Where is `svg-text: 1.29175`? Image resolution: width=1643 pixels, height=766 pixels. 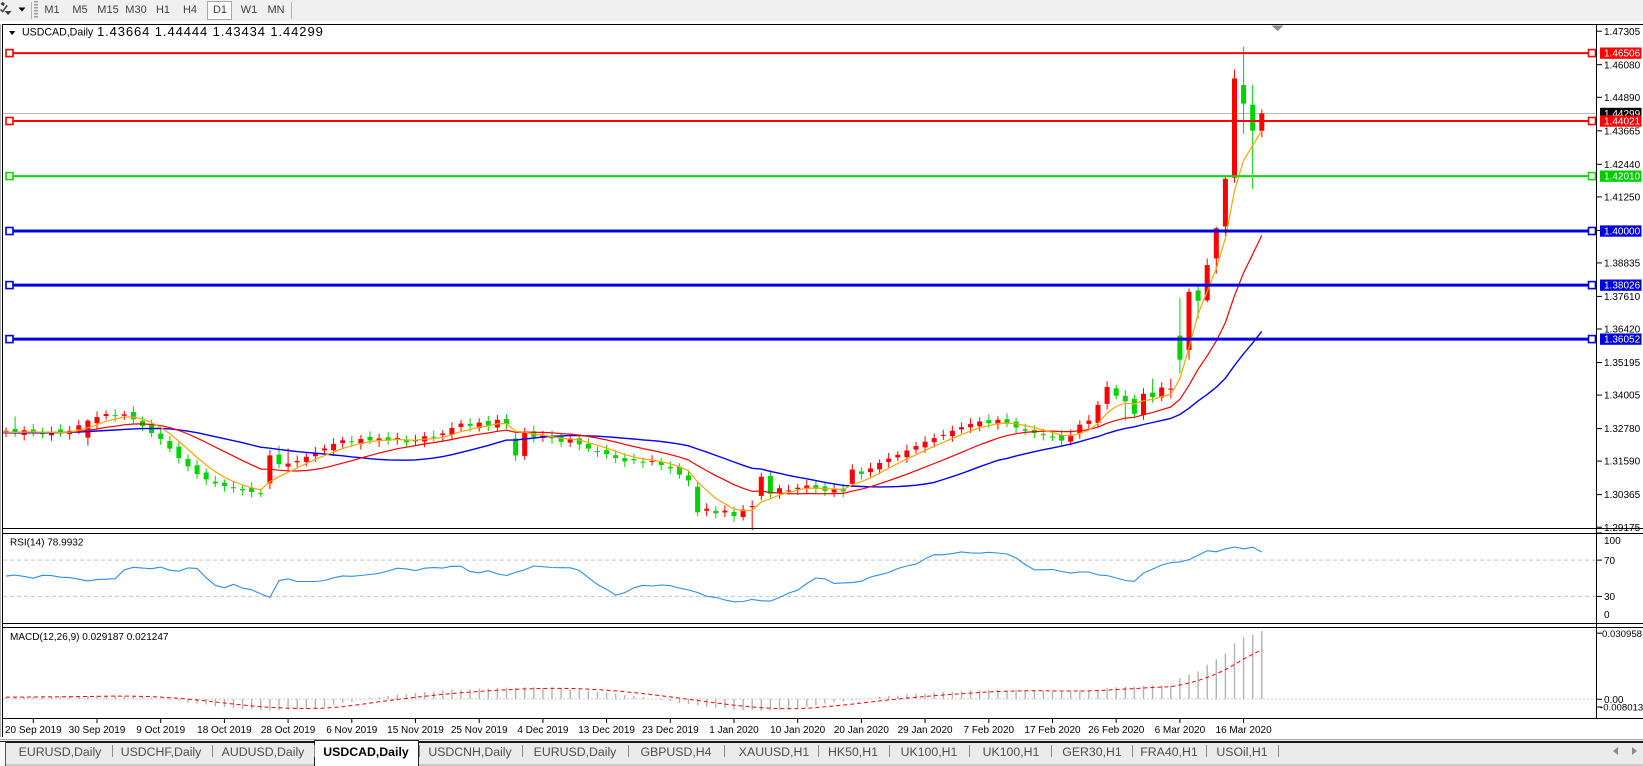 svg-text: 1.29175 is located at coordinates (1622, 528).